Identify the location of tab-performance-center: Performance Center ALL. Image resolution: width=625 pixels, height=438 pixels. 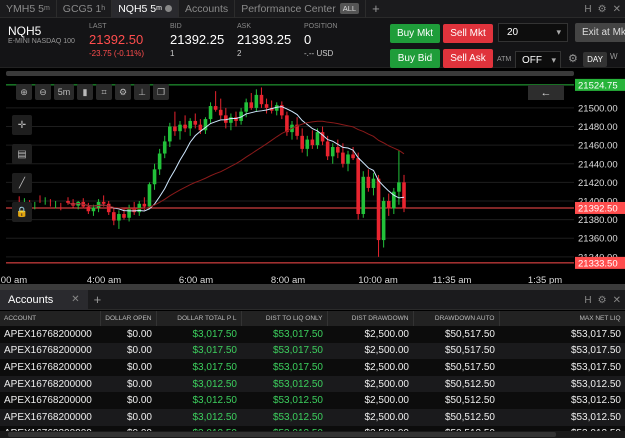
(301, 9).